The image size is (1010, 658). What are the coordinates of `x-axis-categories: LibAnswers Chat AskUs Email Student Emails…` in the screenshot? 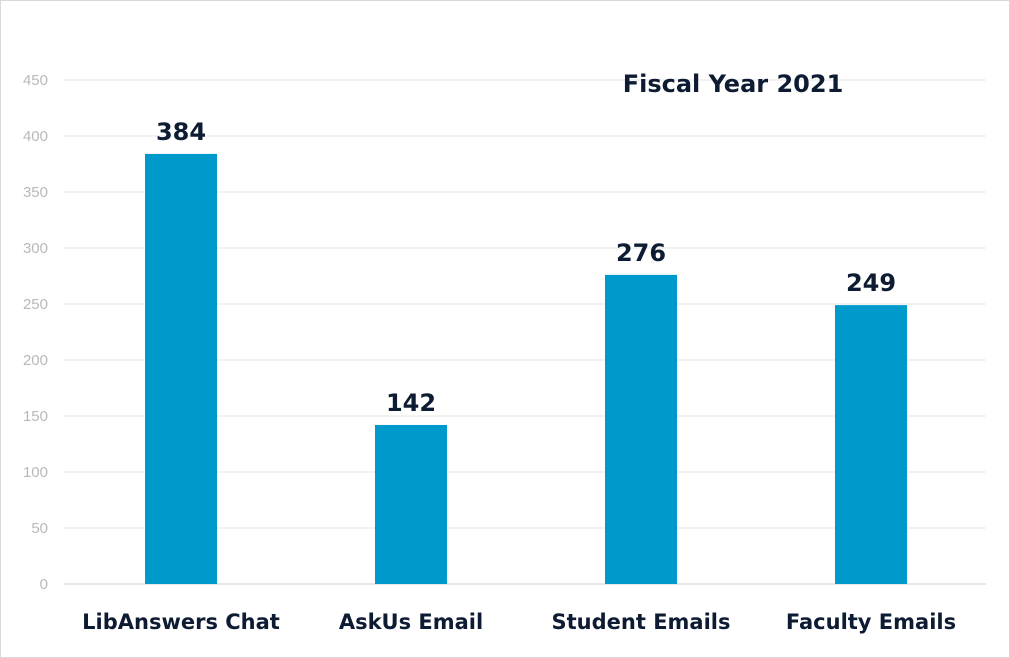 It's located at (519, 622).